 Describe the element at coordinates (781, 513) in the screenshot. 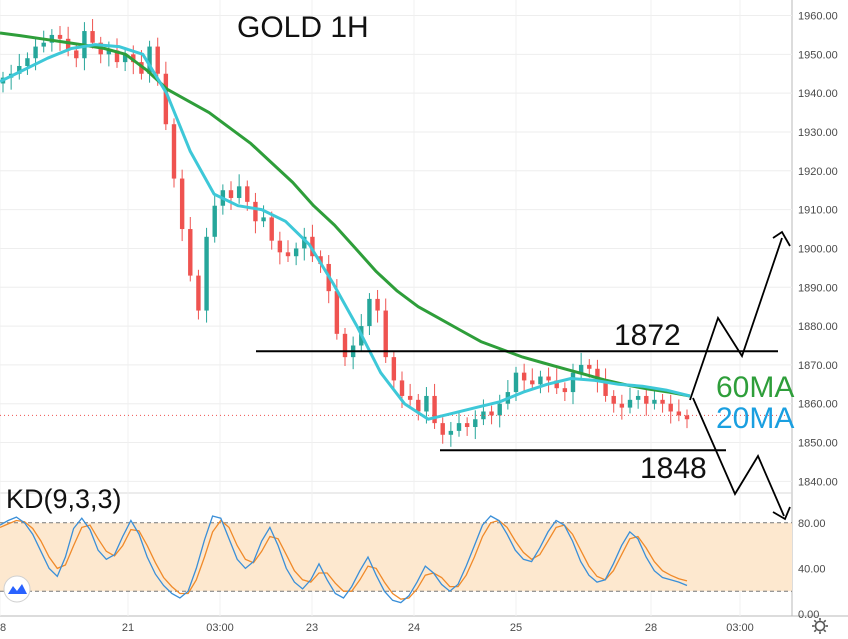

I see `bearish-arrowhead` at that location.